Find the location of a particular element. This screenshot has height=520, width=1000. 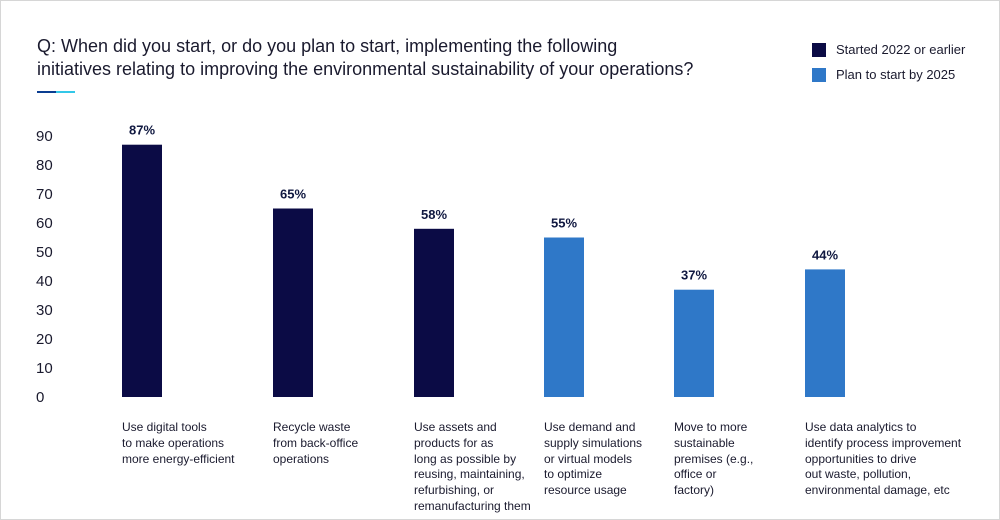

x-category-label-line: premises (e.g., is located at coordinates (714, 458).